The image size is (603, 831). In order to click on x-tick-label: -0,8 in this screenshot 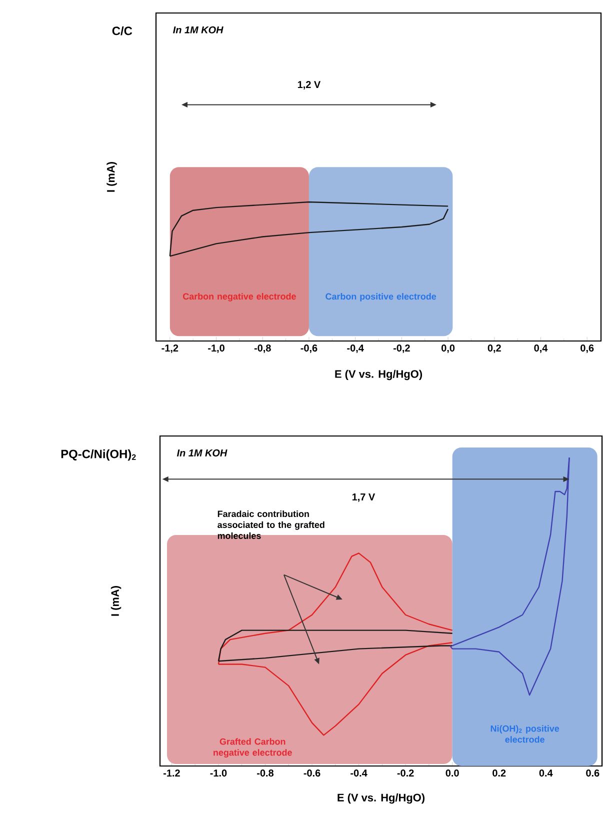, I will do `click(262, 349)`.